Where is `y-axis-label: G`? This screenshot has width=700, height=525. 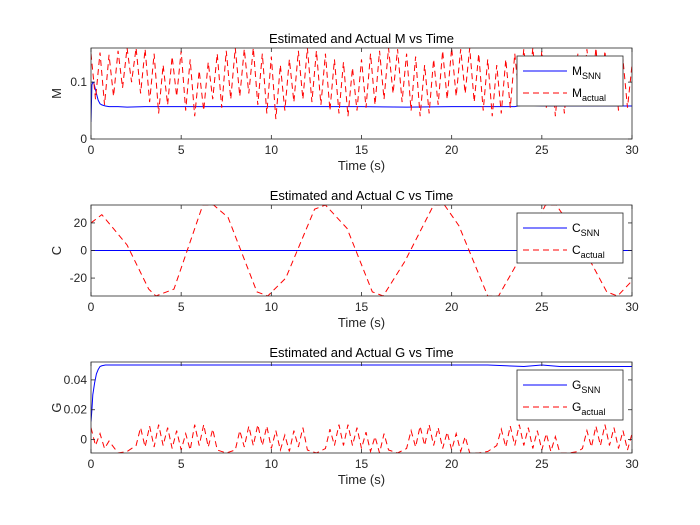
y-axis-label: G is located at coordinates (56, 407).